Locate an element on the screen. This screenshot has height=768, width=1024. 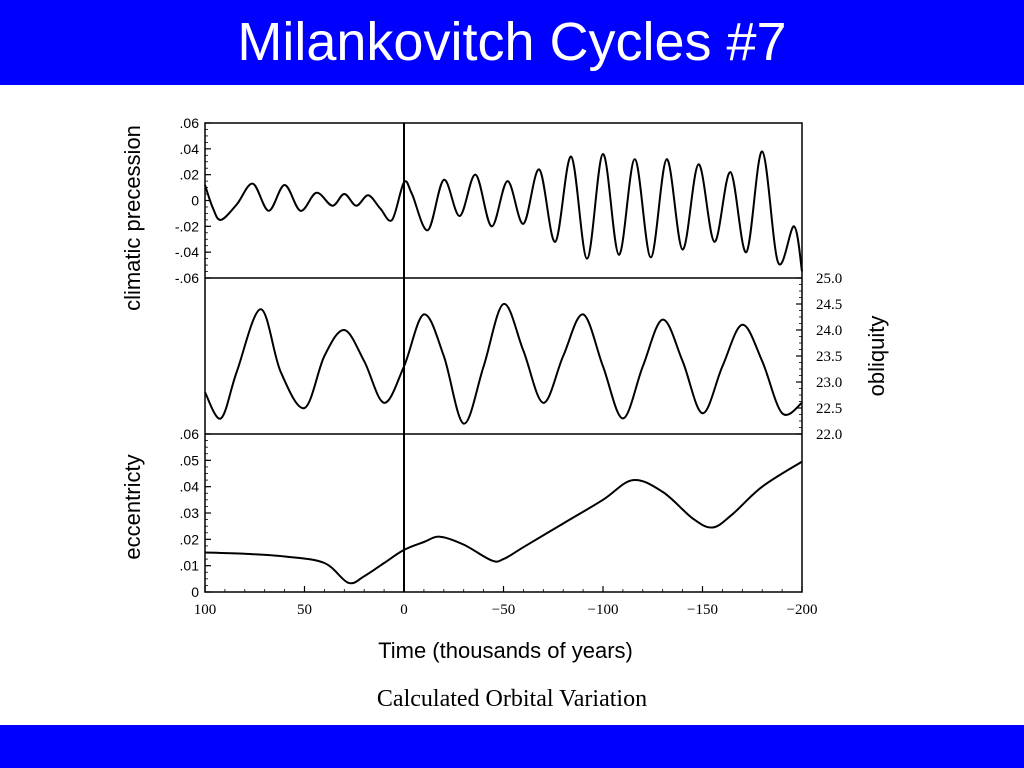
slide-title: Milankovitch Cycles #7 is located at coordinates (512, 42).